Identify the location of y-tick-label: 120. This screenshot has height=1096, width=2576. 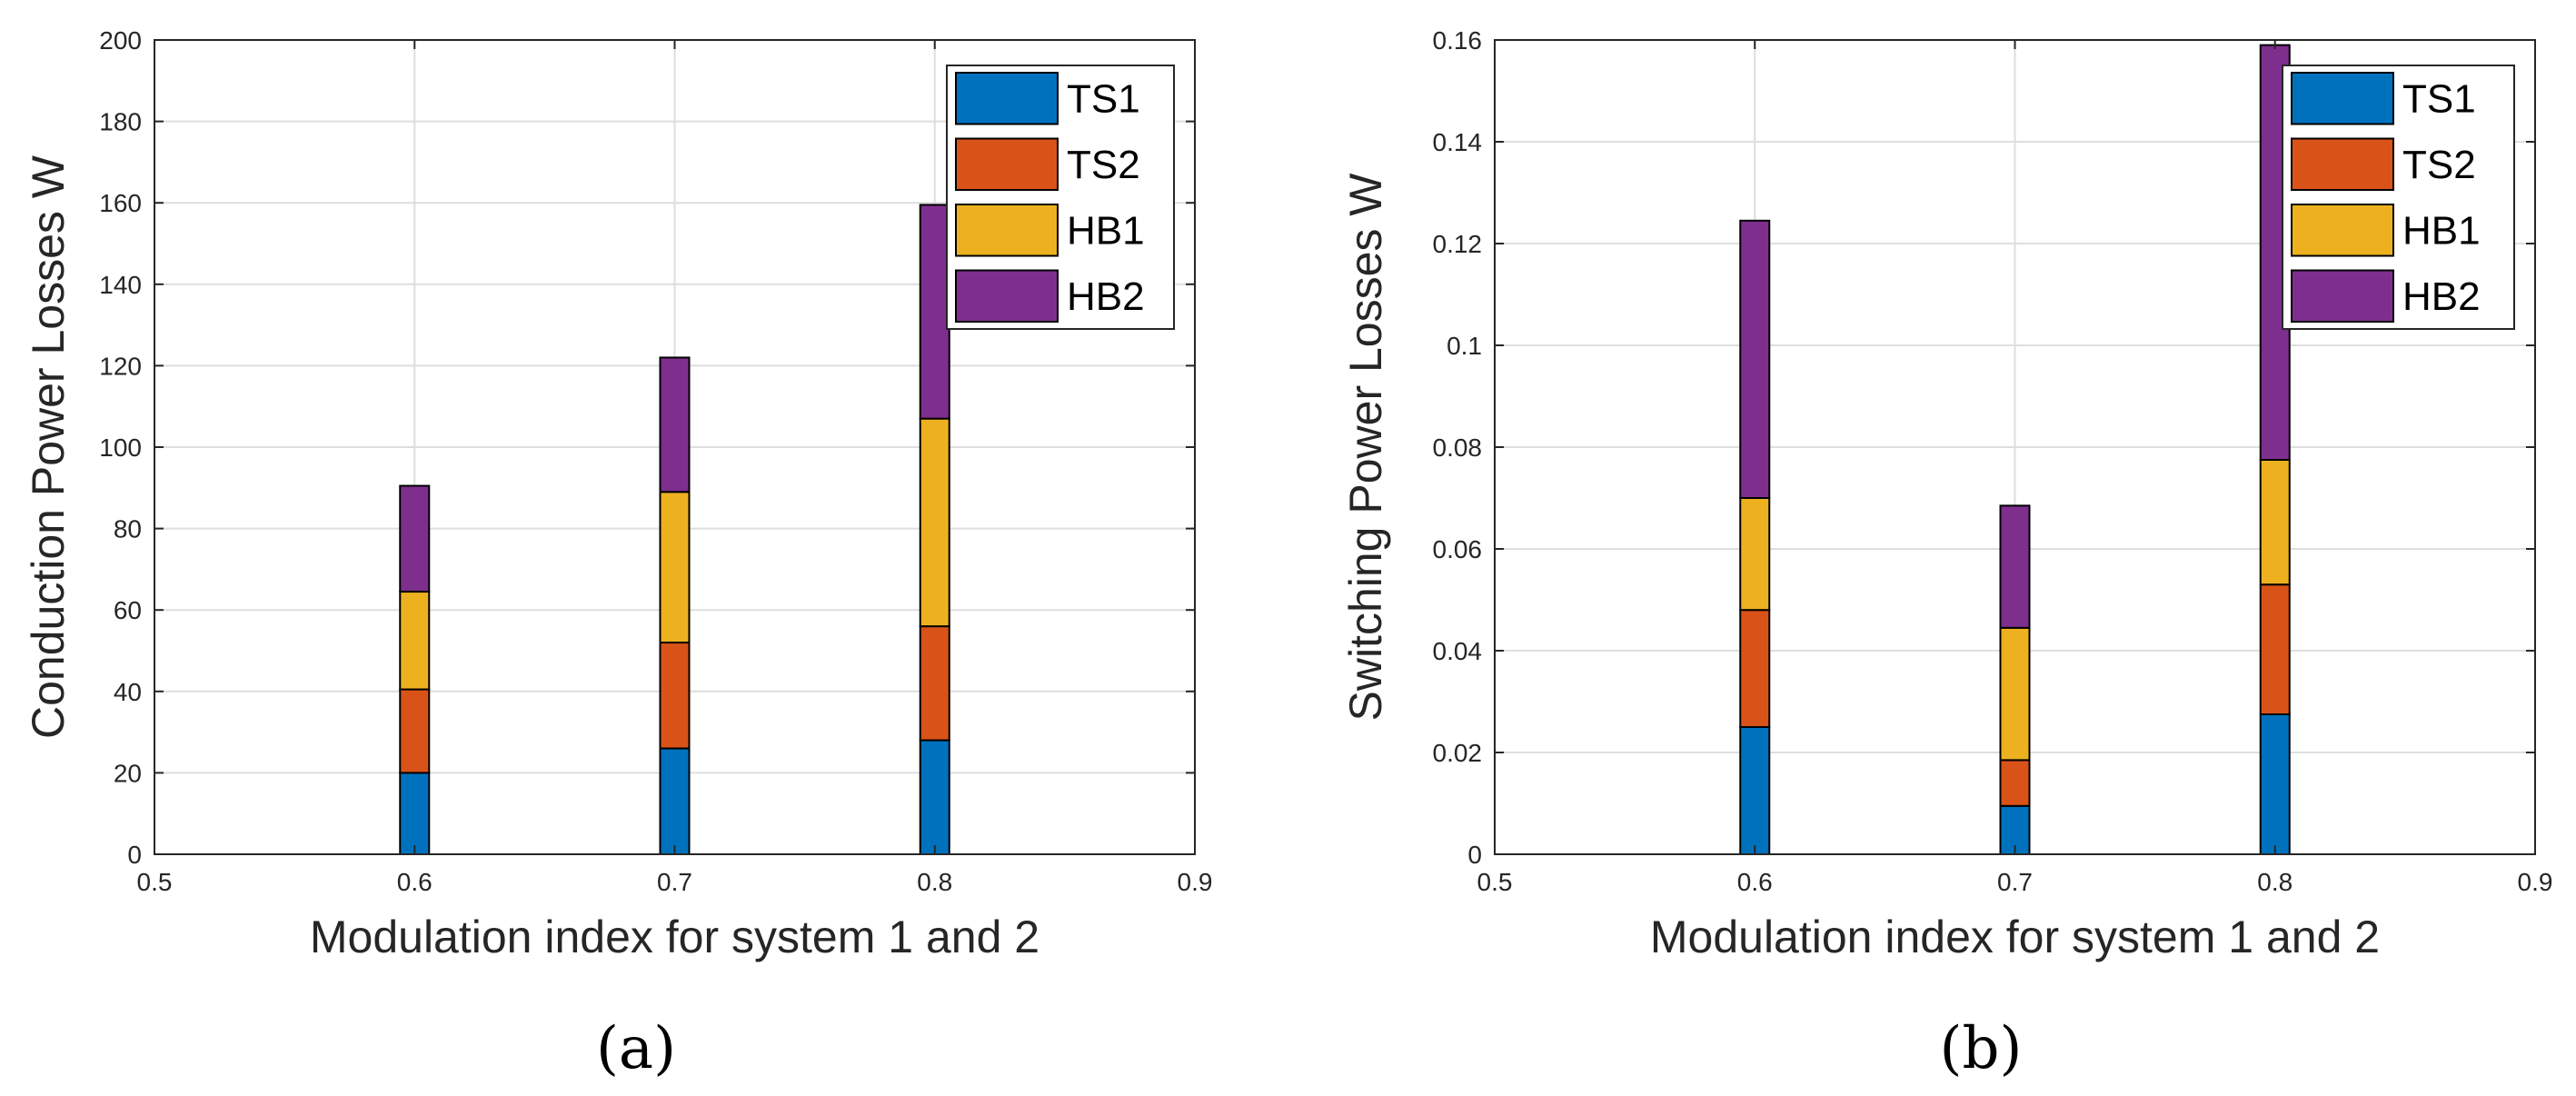
(120, 366).